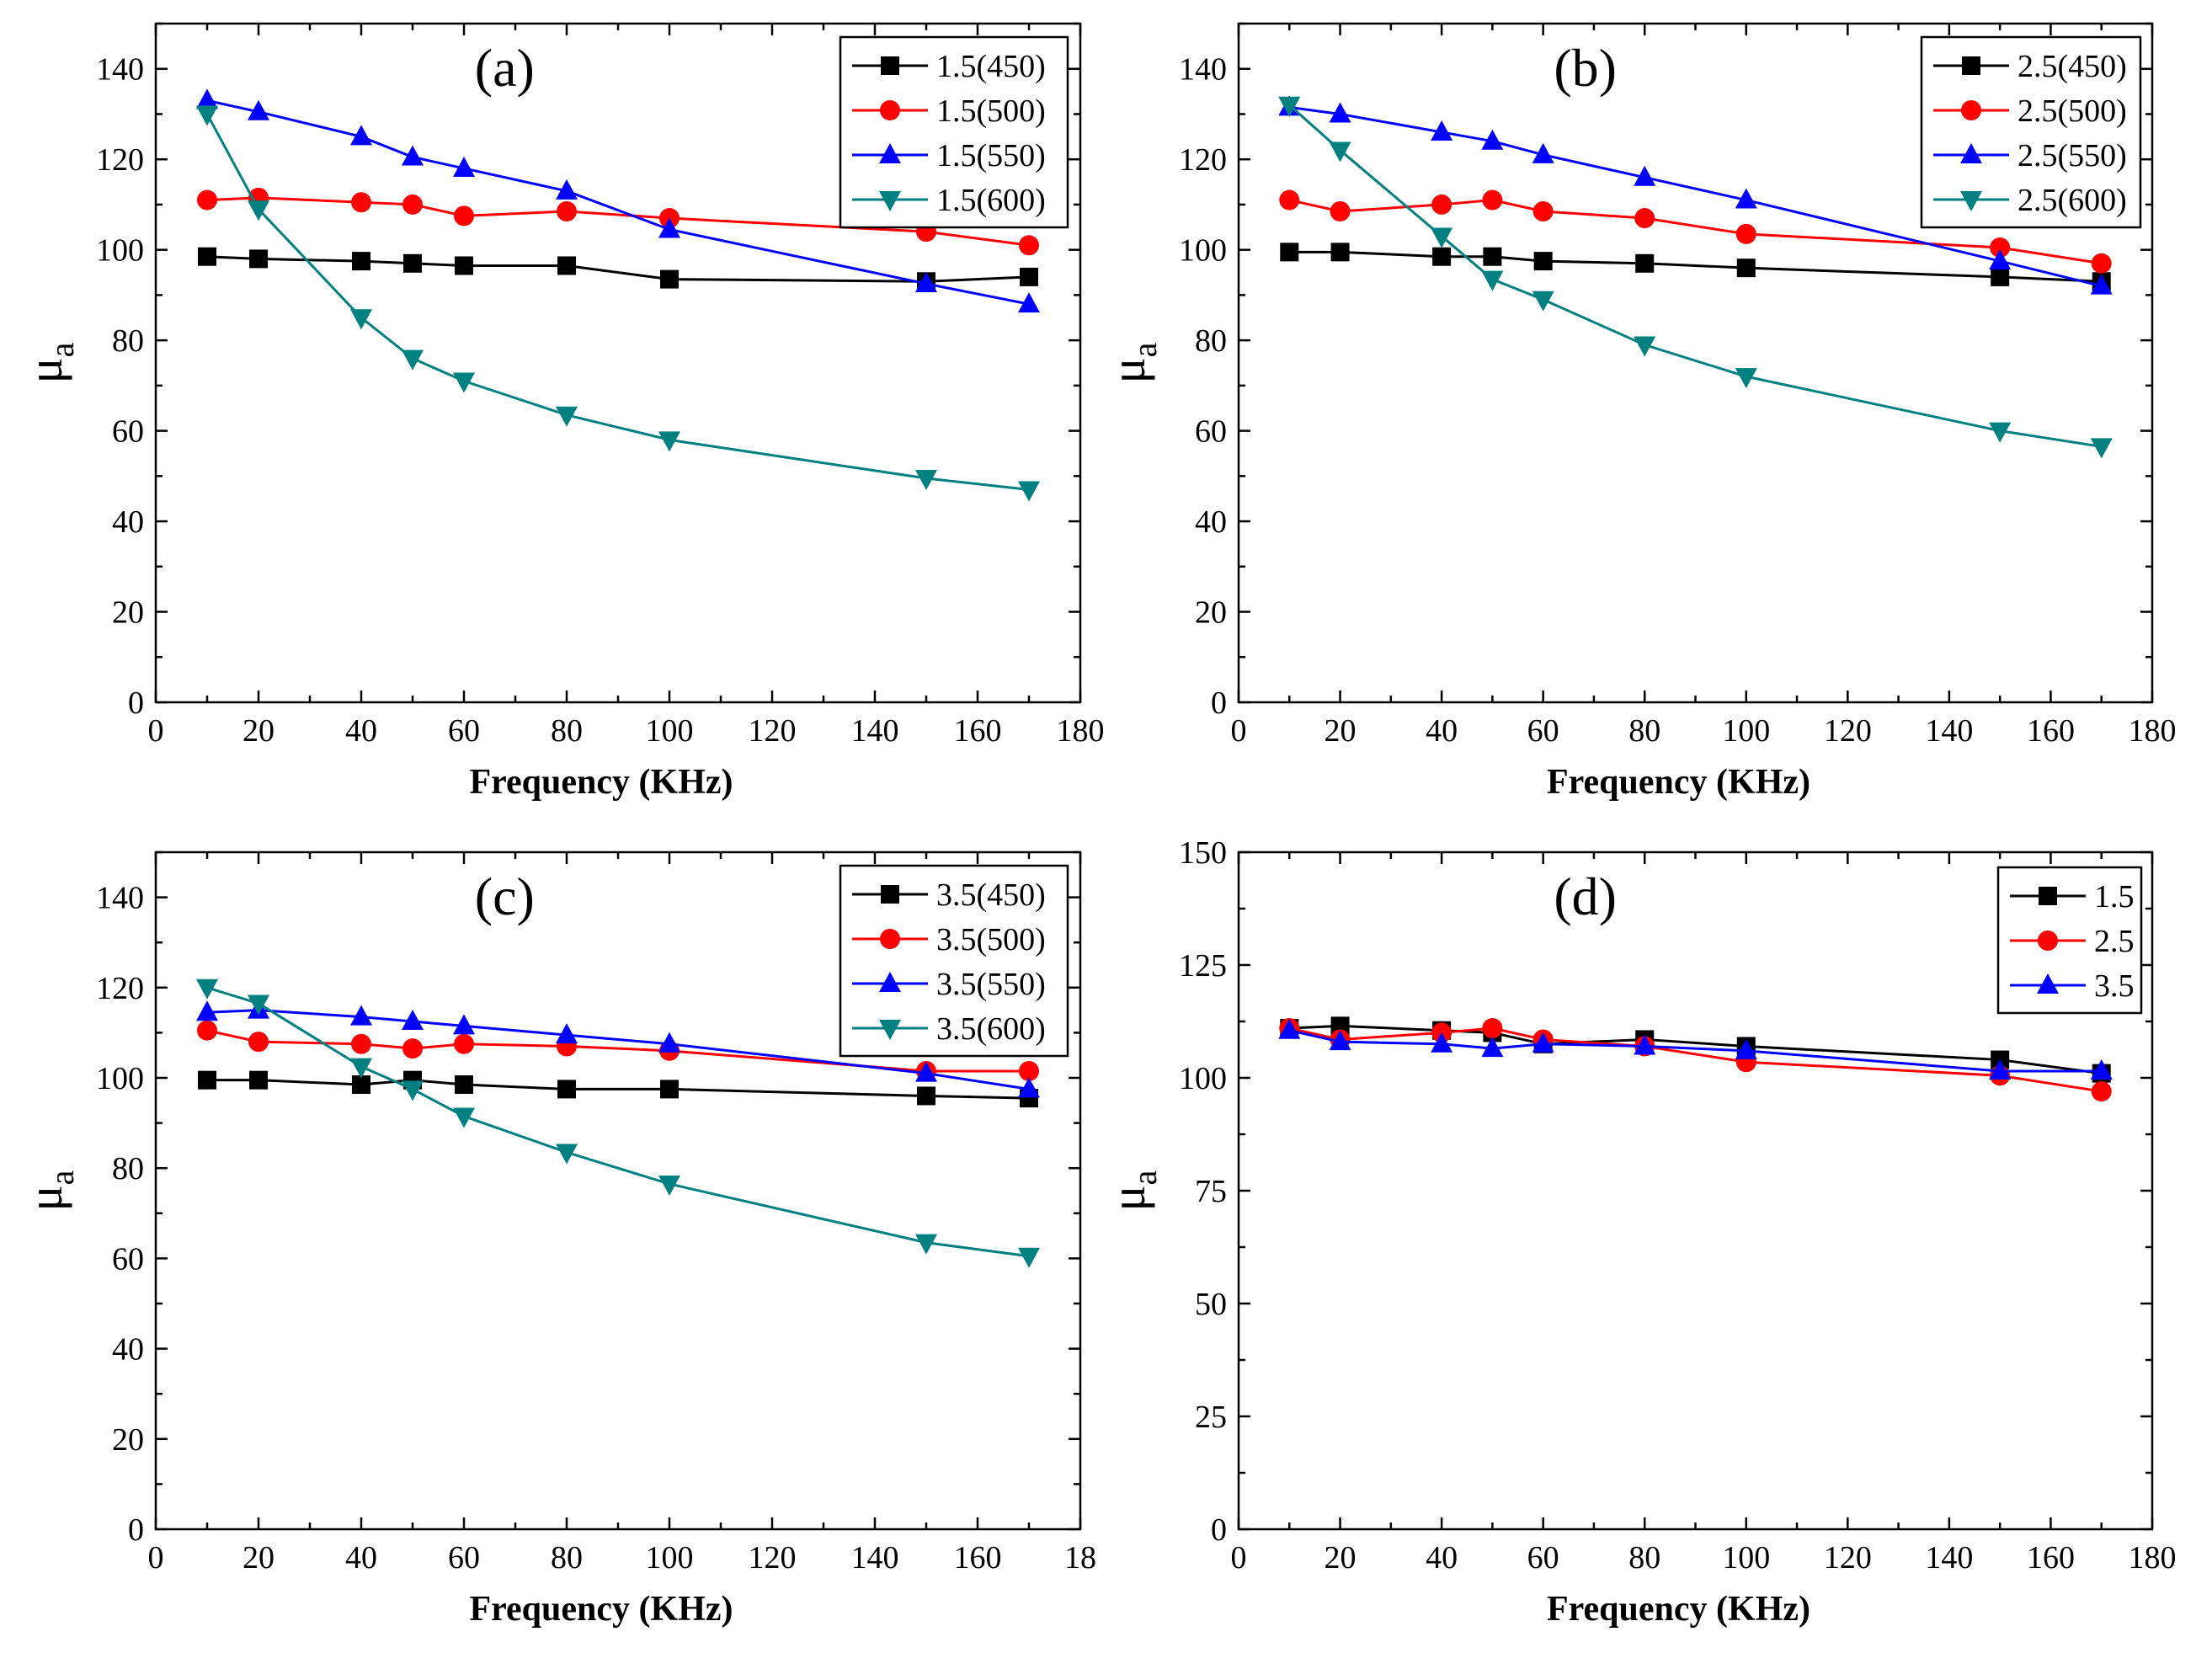 The height and width of the screenshot is (1669, 2212). I want to click on y-tick-label: 25, so click(1211, 1418).